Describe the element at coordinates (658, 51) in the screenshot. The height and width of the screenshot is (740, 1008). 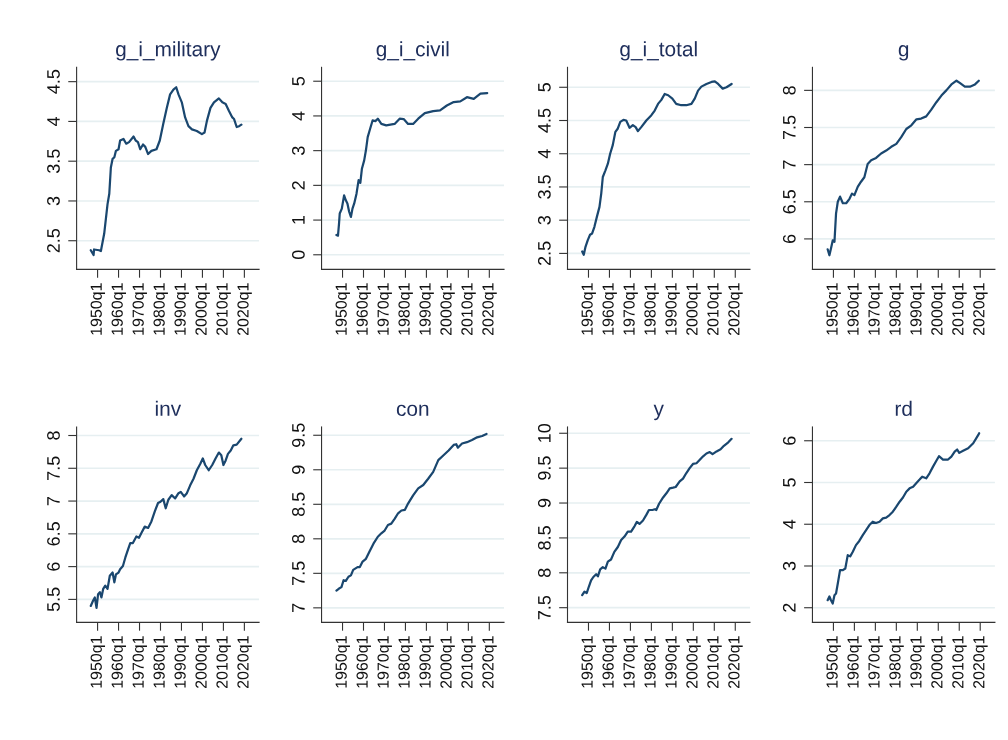
I see `chart-title: g_i_total` at that location.